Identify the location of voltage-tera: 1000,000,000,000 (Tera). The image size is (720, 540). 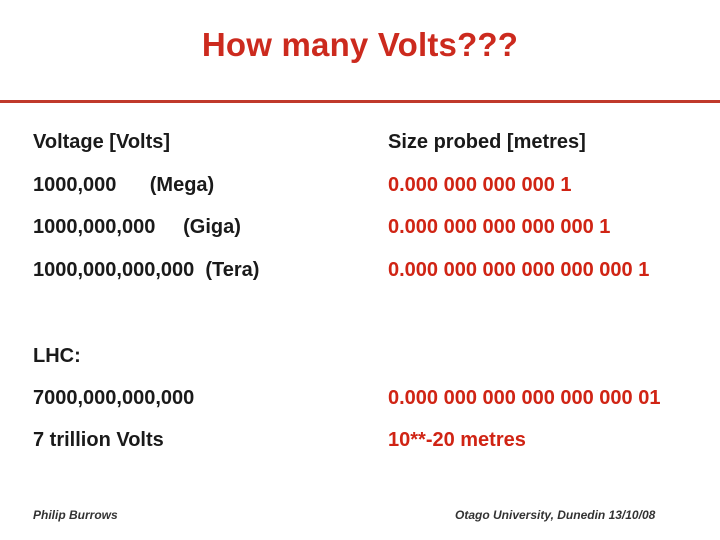
(146, 270).